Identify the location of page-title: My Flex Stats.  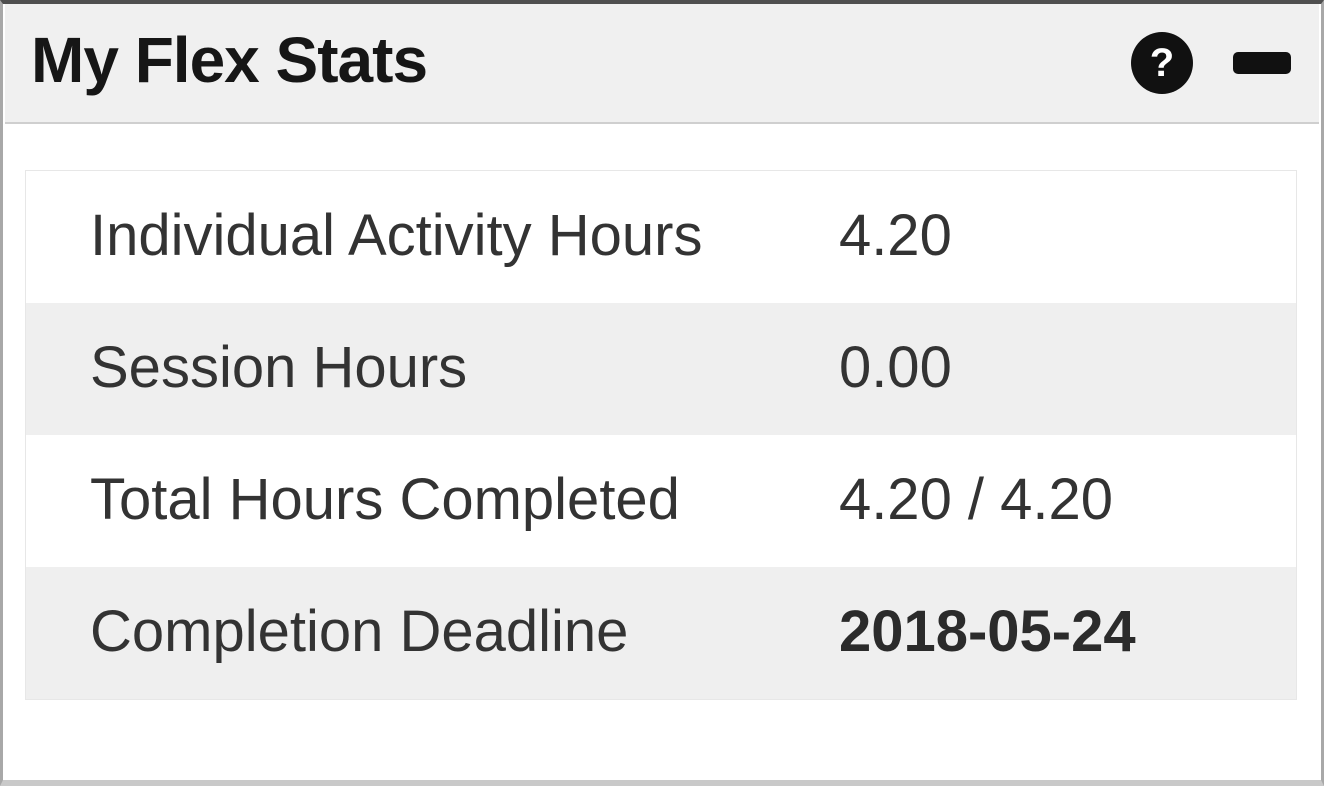
(229, 60).